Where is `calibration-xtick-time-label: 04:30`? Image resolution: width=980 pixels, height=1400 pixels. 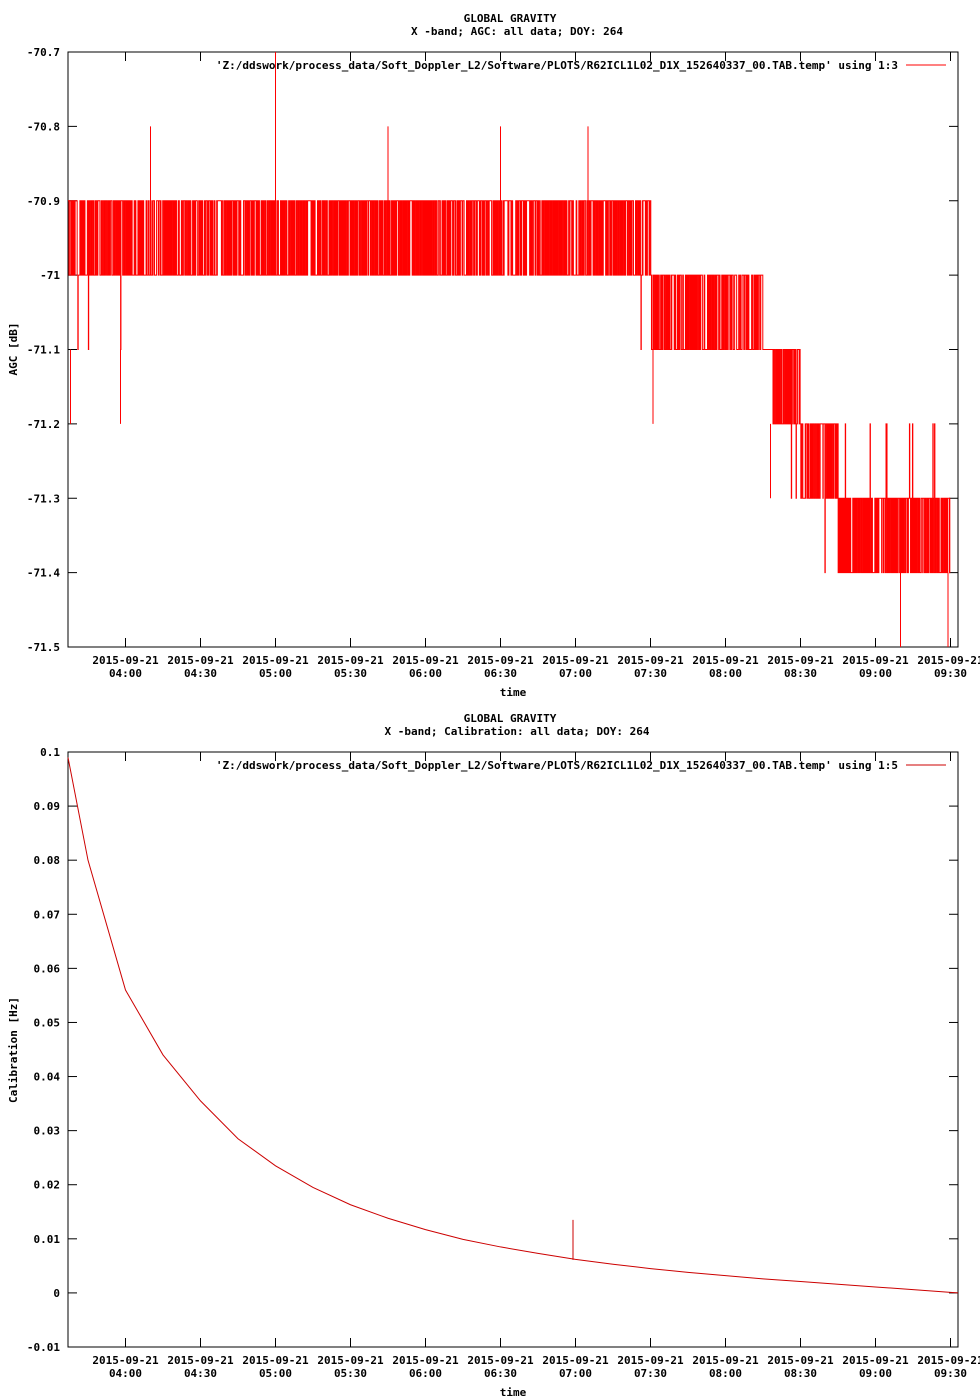 calibration-xtick-time-label: 04:30 is located at coordinates (200, 1373).